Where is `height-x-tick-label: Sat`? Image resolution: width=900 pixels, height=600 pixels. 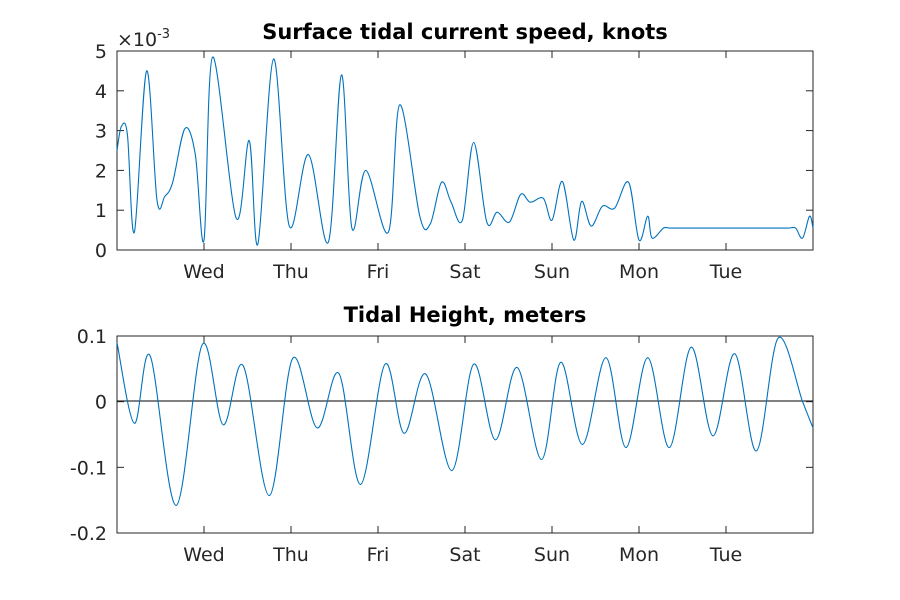
height-x-tick-label: Sat is located at coordinates (464, 555).